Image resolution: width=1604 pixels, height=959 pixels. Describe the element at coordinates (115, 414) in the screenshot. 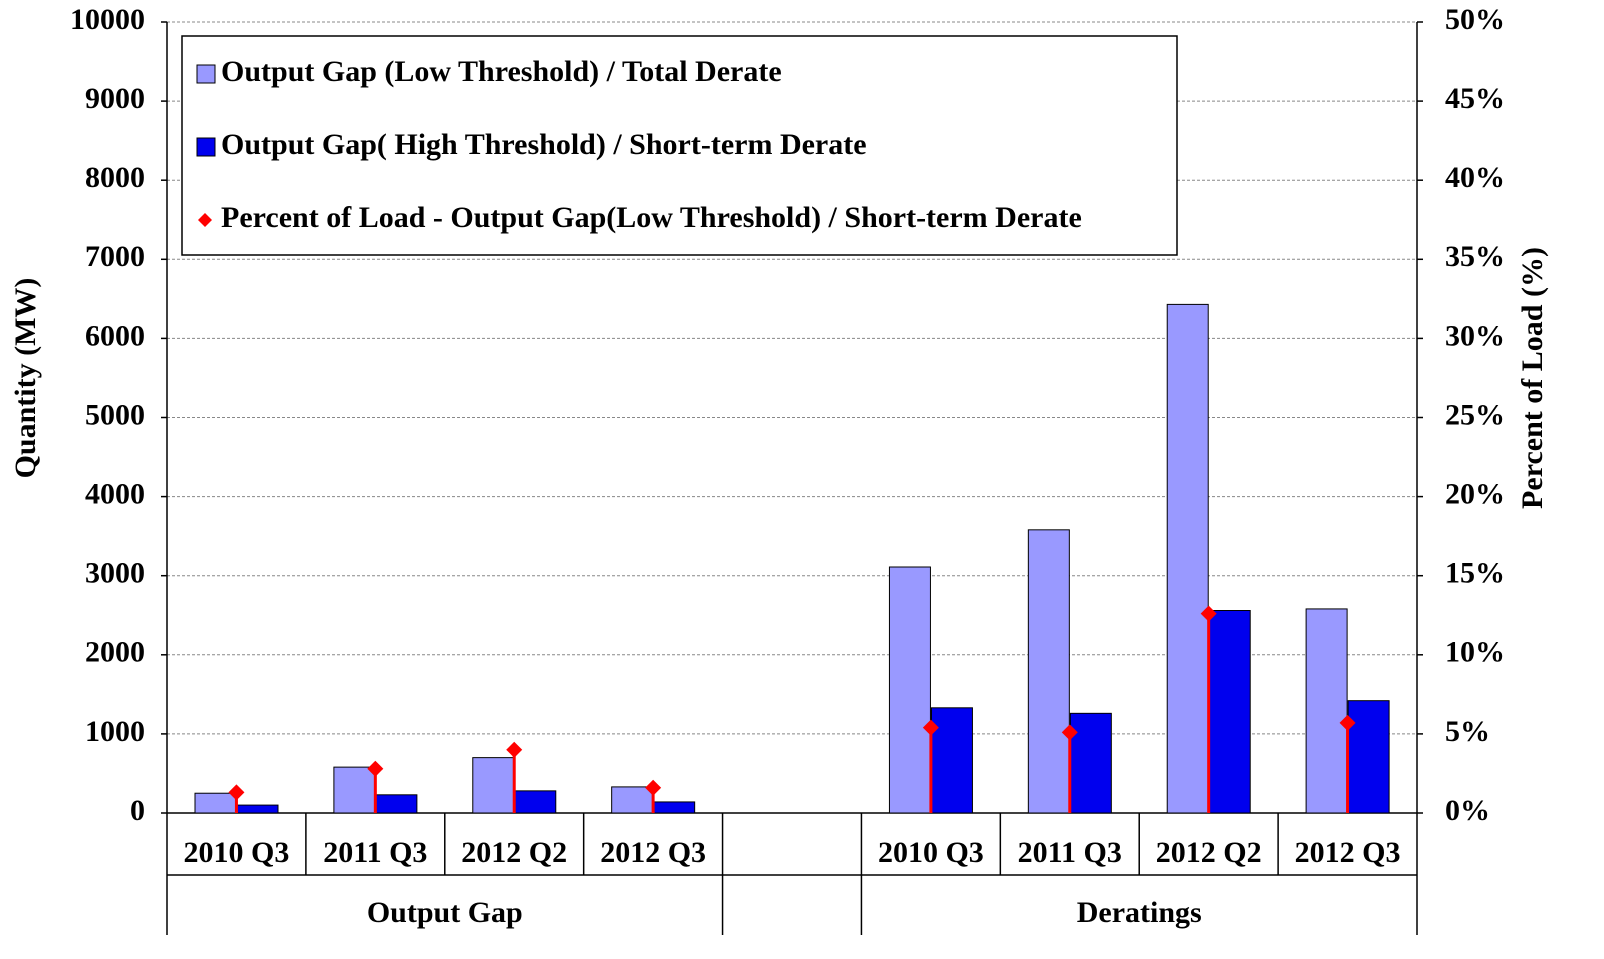

I see `y-tick-label: 5000` at that location.